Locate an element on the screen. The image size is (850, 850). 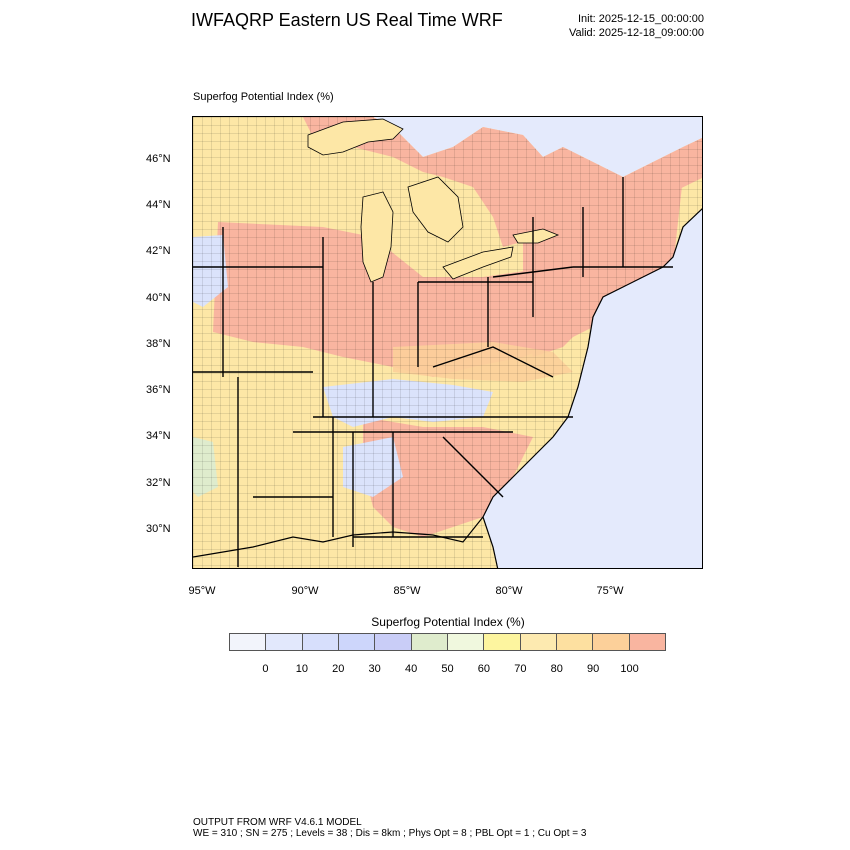
colorbar-tick-label: 30 is located at coordinates (374, 669).